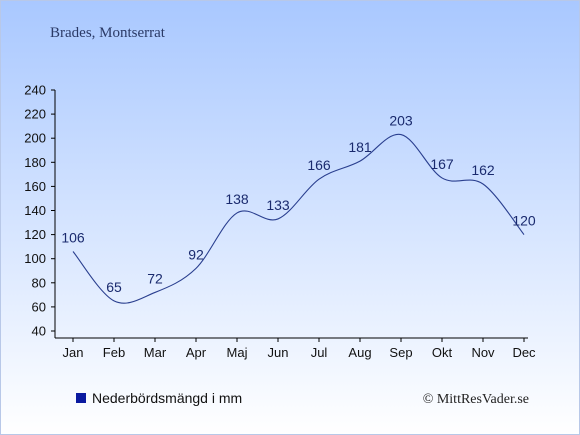 The height and width of the screenshot is (435, 580). Describe the element at coordinates (524, 221) in the screenshot. I see `data-label: 120` at that location.